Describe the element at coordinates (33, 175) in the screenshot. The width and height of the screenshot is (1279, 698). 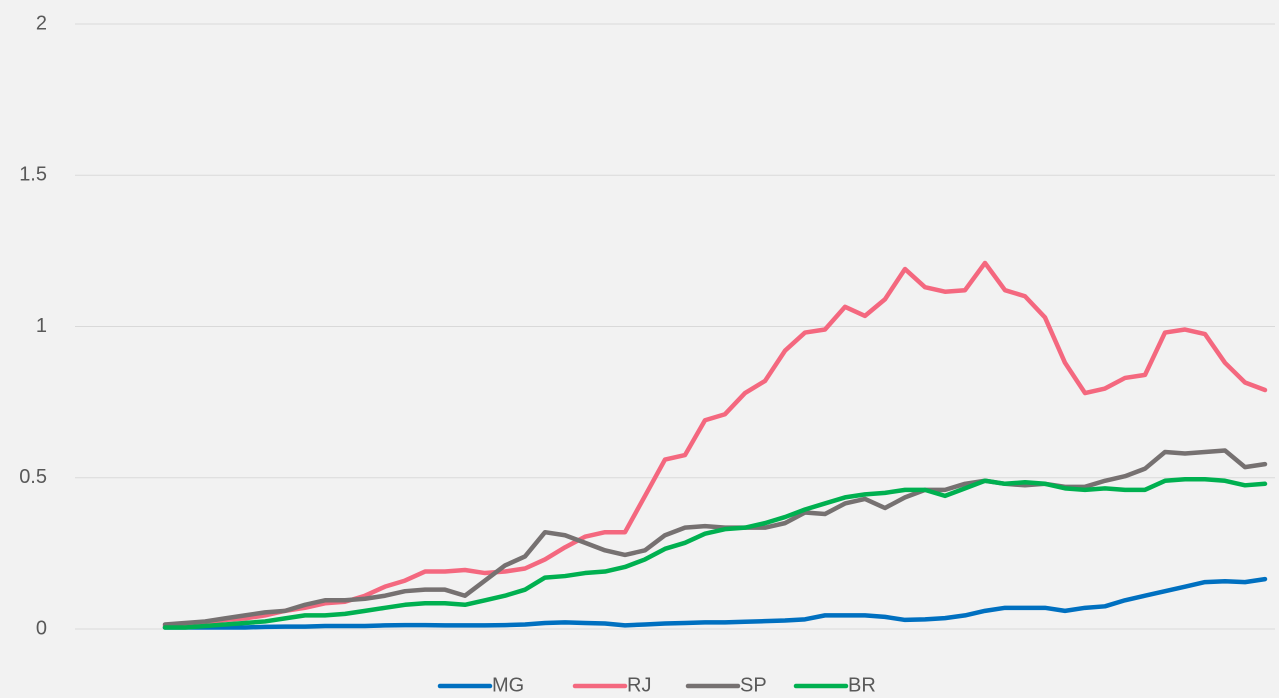
I see `y-tick-label: 1.5` at that location.